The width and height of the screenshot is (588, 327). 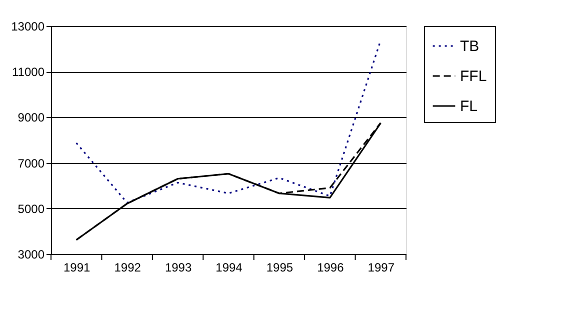 I want to click on legend-label: FL, so click(x=469, y=106).